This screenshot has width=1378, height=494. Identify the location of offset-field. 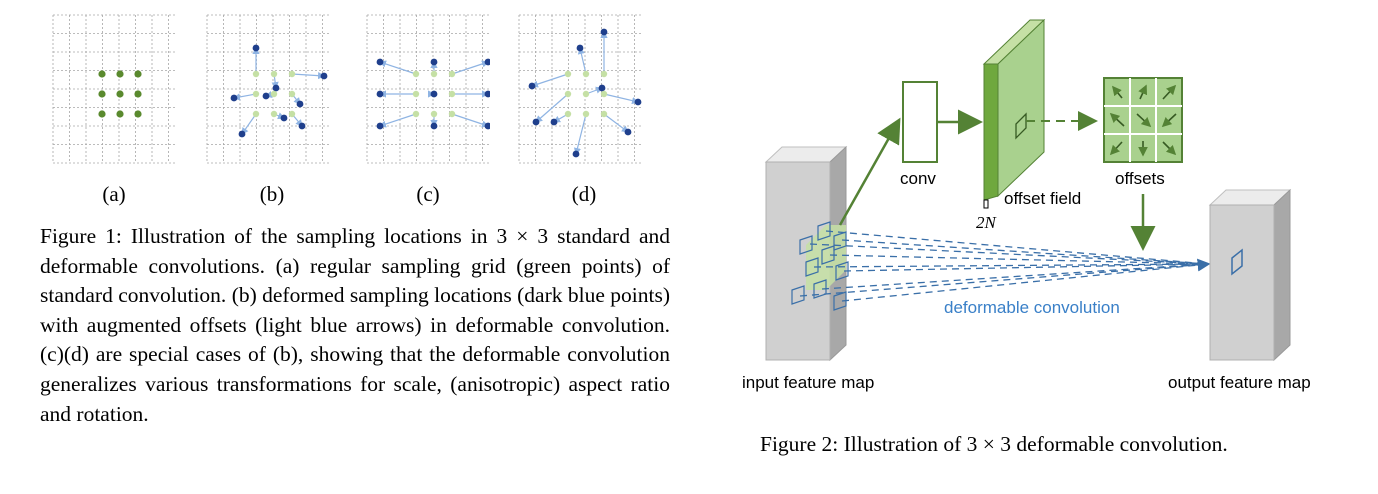
(1014, 113).